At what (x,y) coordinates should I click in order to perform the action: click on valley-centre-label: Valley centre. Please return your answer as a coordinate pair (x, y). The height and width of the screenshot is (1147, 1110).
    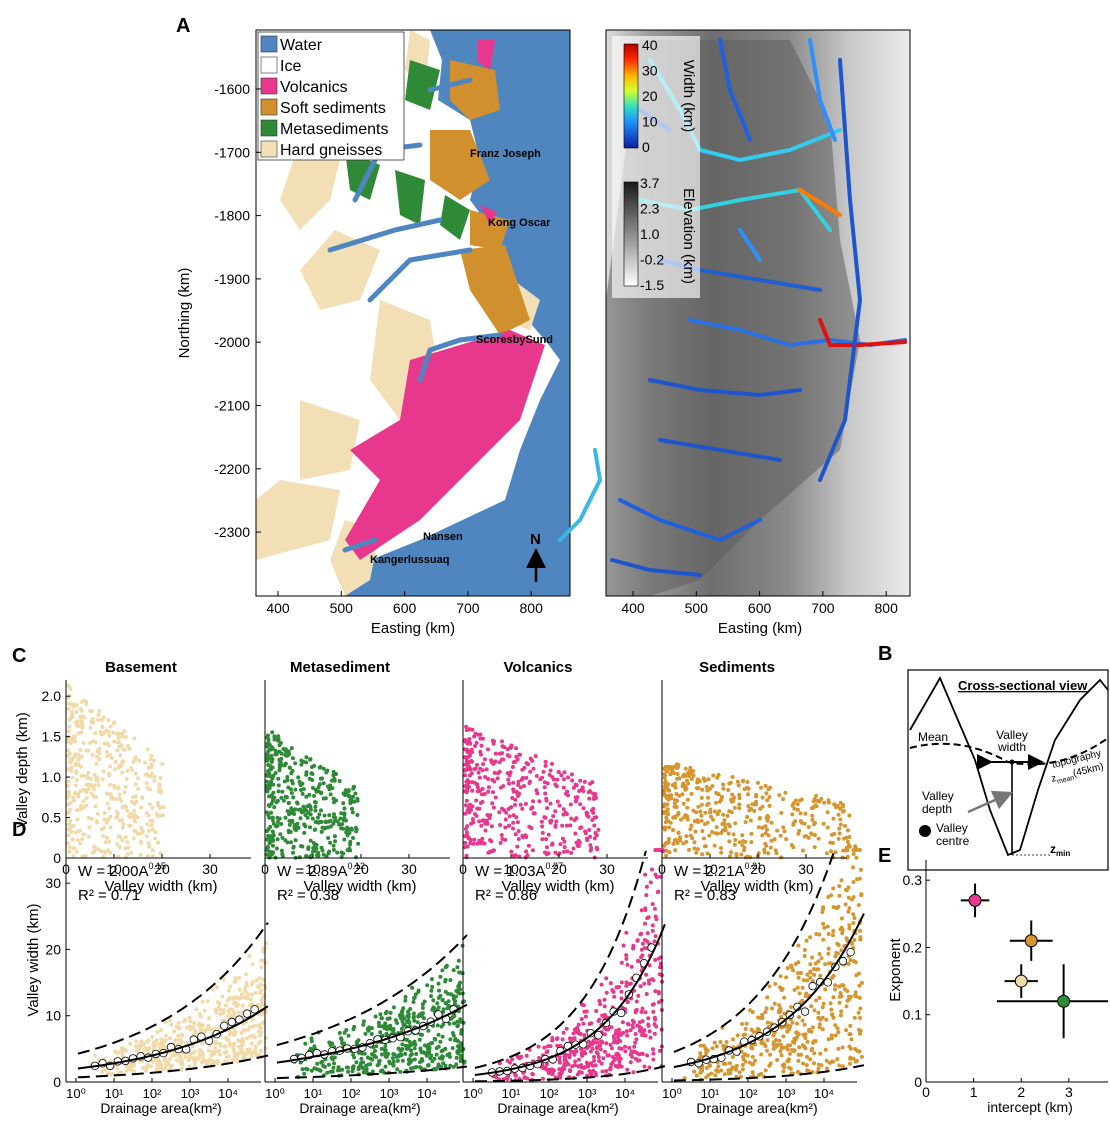
    Looking at the image, I should click on (953, 834).